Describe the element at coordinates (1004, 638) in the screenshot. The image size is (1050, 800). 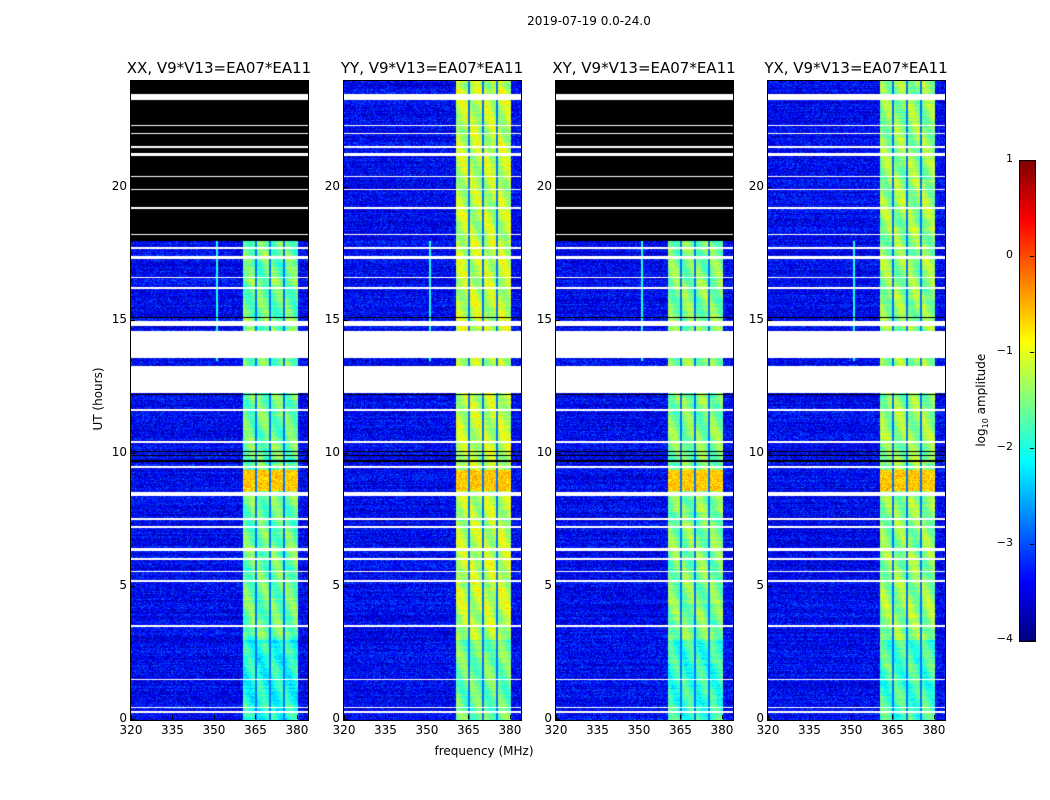
I see `colorbar-tick-label: −4` at that location.